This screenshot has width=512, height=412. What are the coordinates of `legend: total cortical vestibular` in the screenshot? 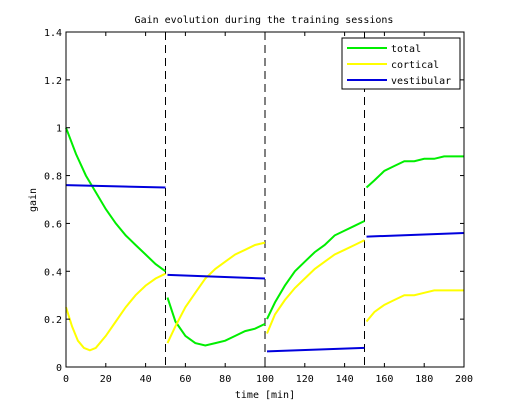 It's located at (401, 63).